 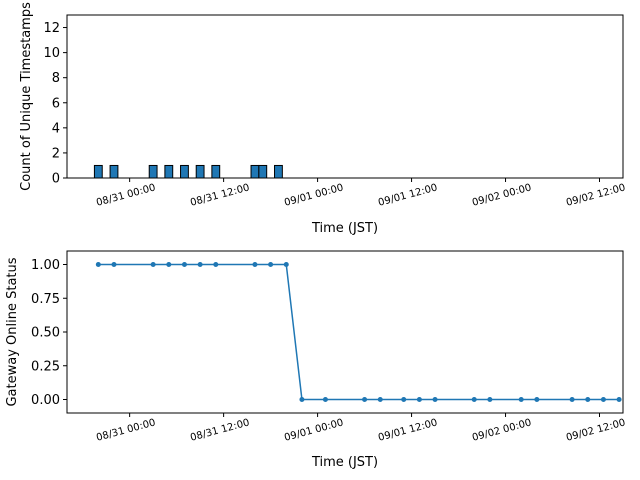 I want to click on y-tick-label: 1.00, so click(x=45, y=265).